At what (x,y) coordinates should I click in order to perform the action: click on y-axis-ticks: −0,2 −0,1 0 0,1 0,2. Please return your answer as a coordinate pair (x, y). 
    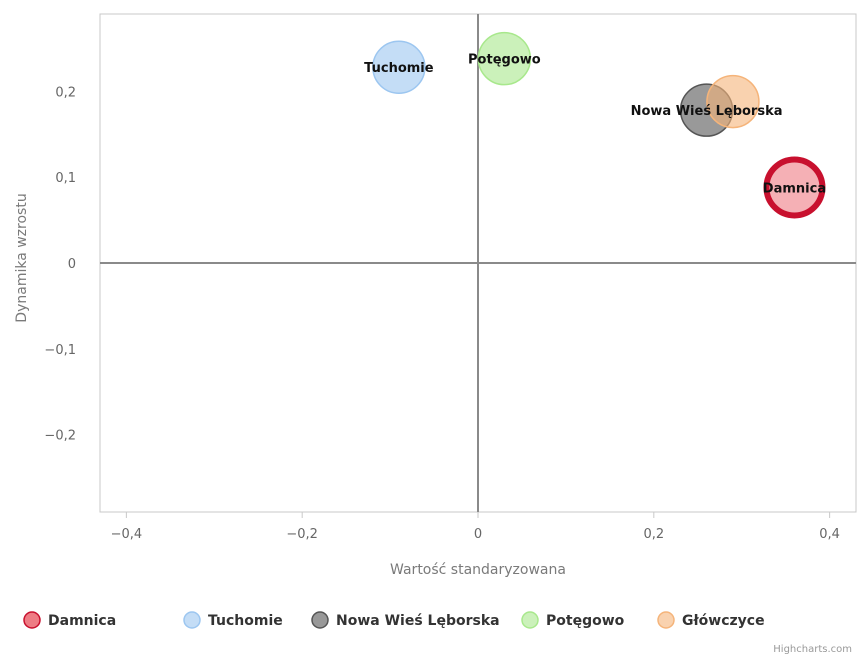
    Looking at the image, I should click on (60, 264).